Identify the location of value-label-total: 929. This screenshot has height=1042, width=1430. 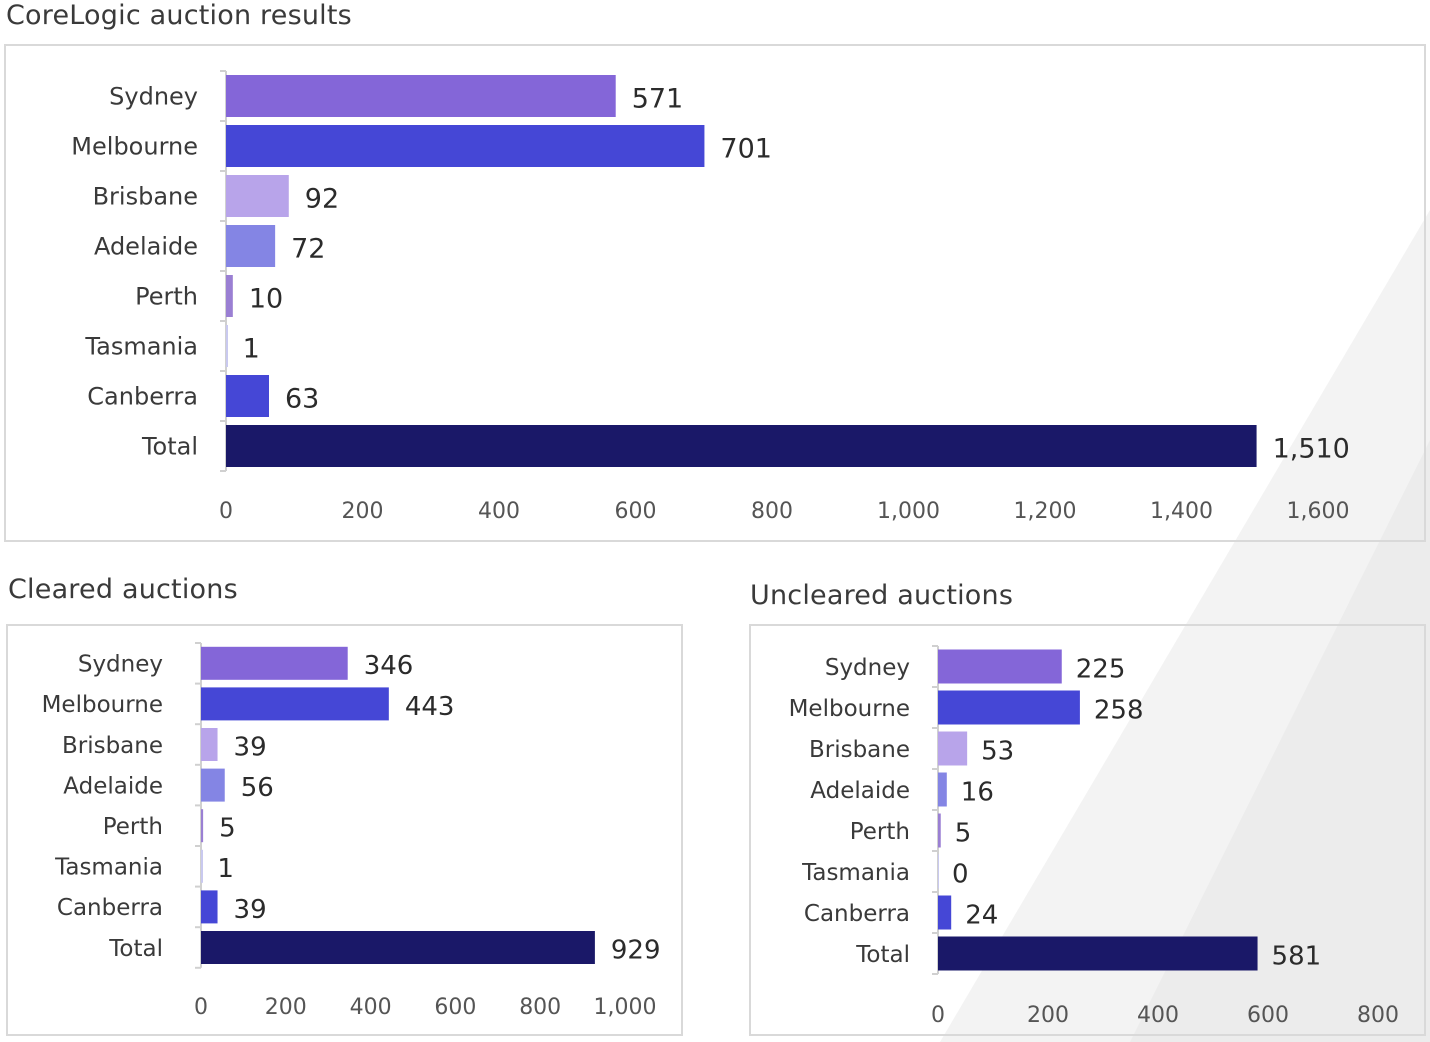
(636, 950).